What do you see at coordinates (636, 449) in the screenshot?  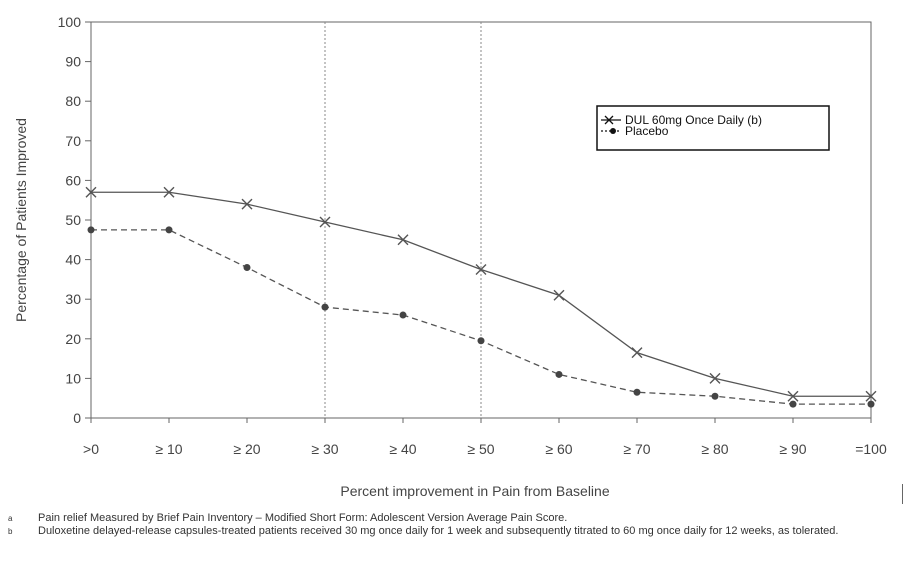 I see `x-tick-label: ≥ 70` at bounding box center [636, 449].